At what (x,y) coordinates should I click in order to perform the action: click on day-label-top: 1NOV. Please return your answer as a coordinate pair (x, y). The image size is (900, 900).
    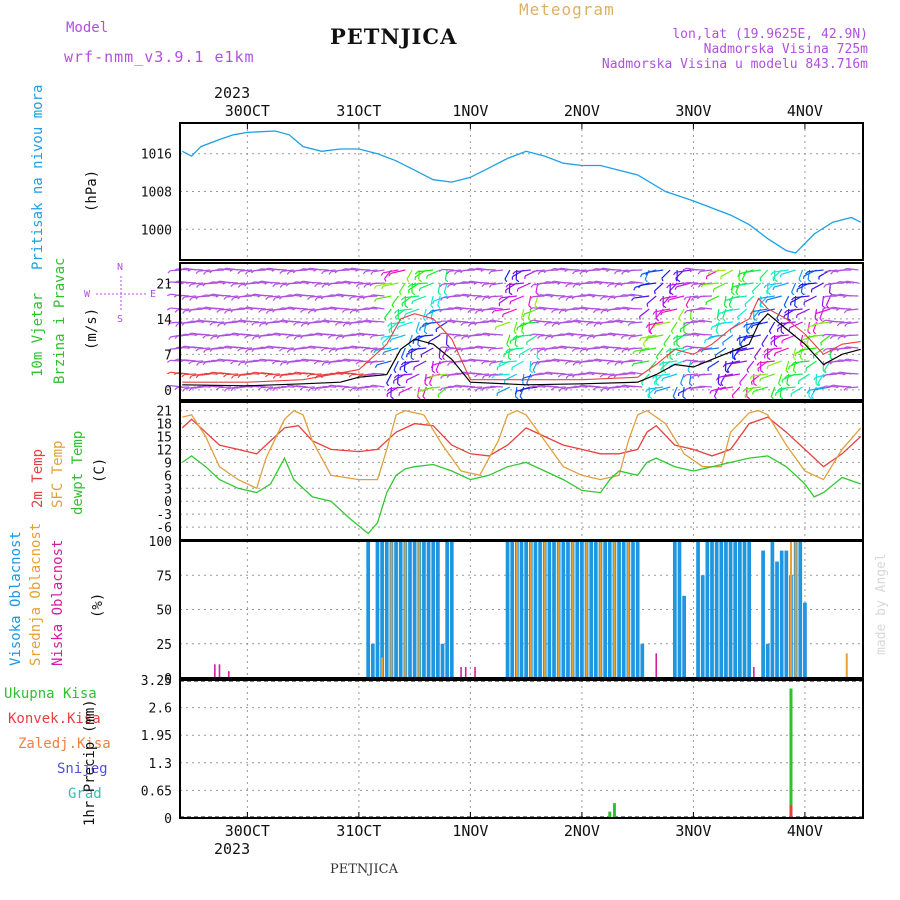
    Looking at the image, I should click on (470, 111).